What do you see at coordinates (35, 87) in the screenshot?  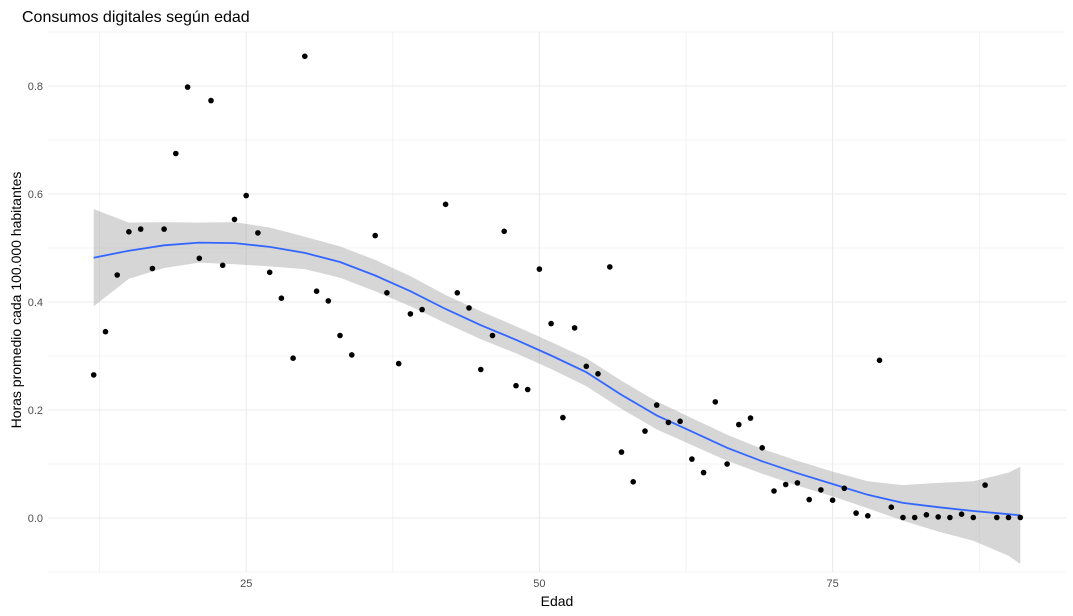 I see `y-tick-label: 0.8` at bounding box center [35, 87].